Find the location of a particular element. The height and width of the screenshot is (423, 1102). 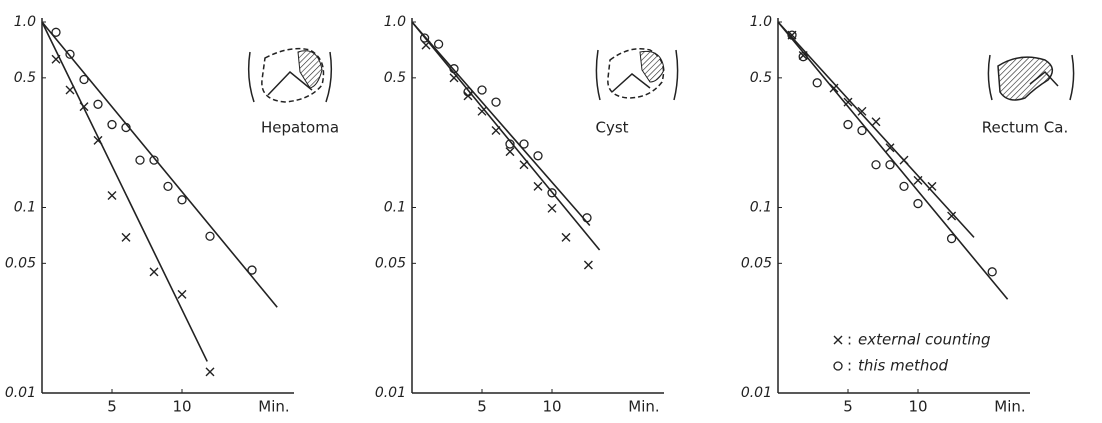

hepatoma-sketch is located at coordinates (290, 75).